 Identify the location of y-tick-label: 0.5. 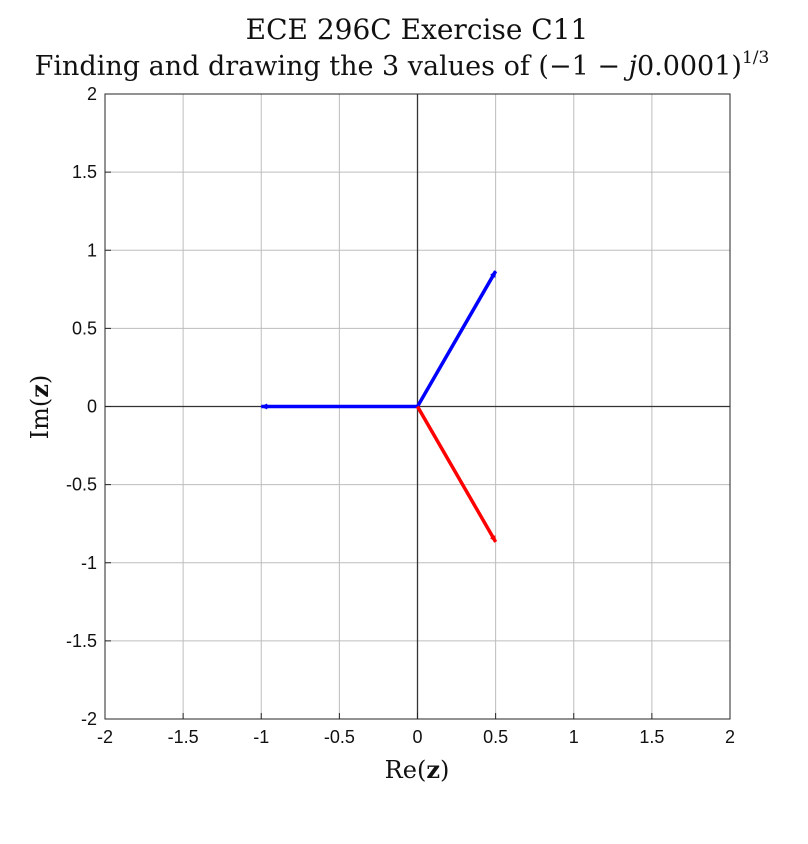
(84, 328).